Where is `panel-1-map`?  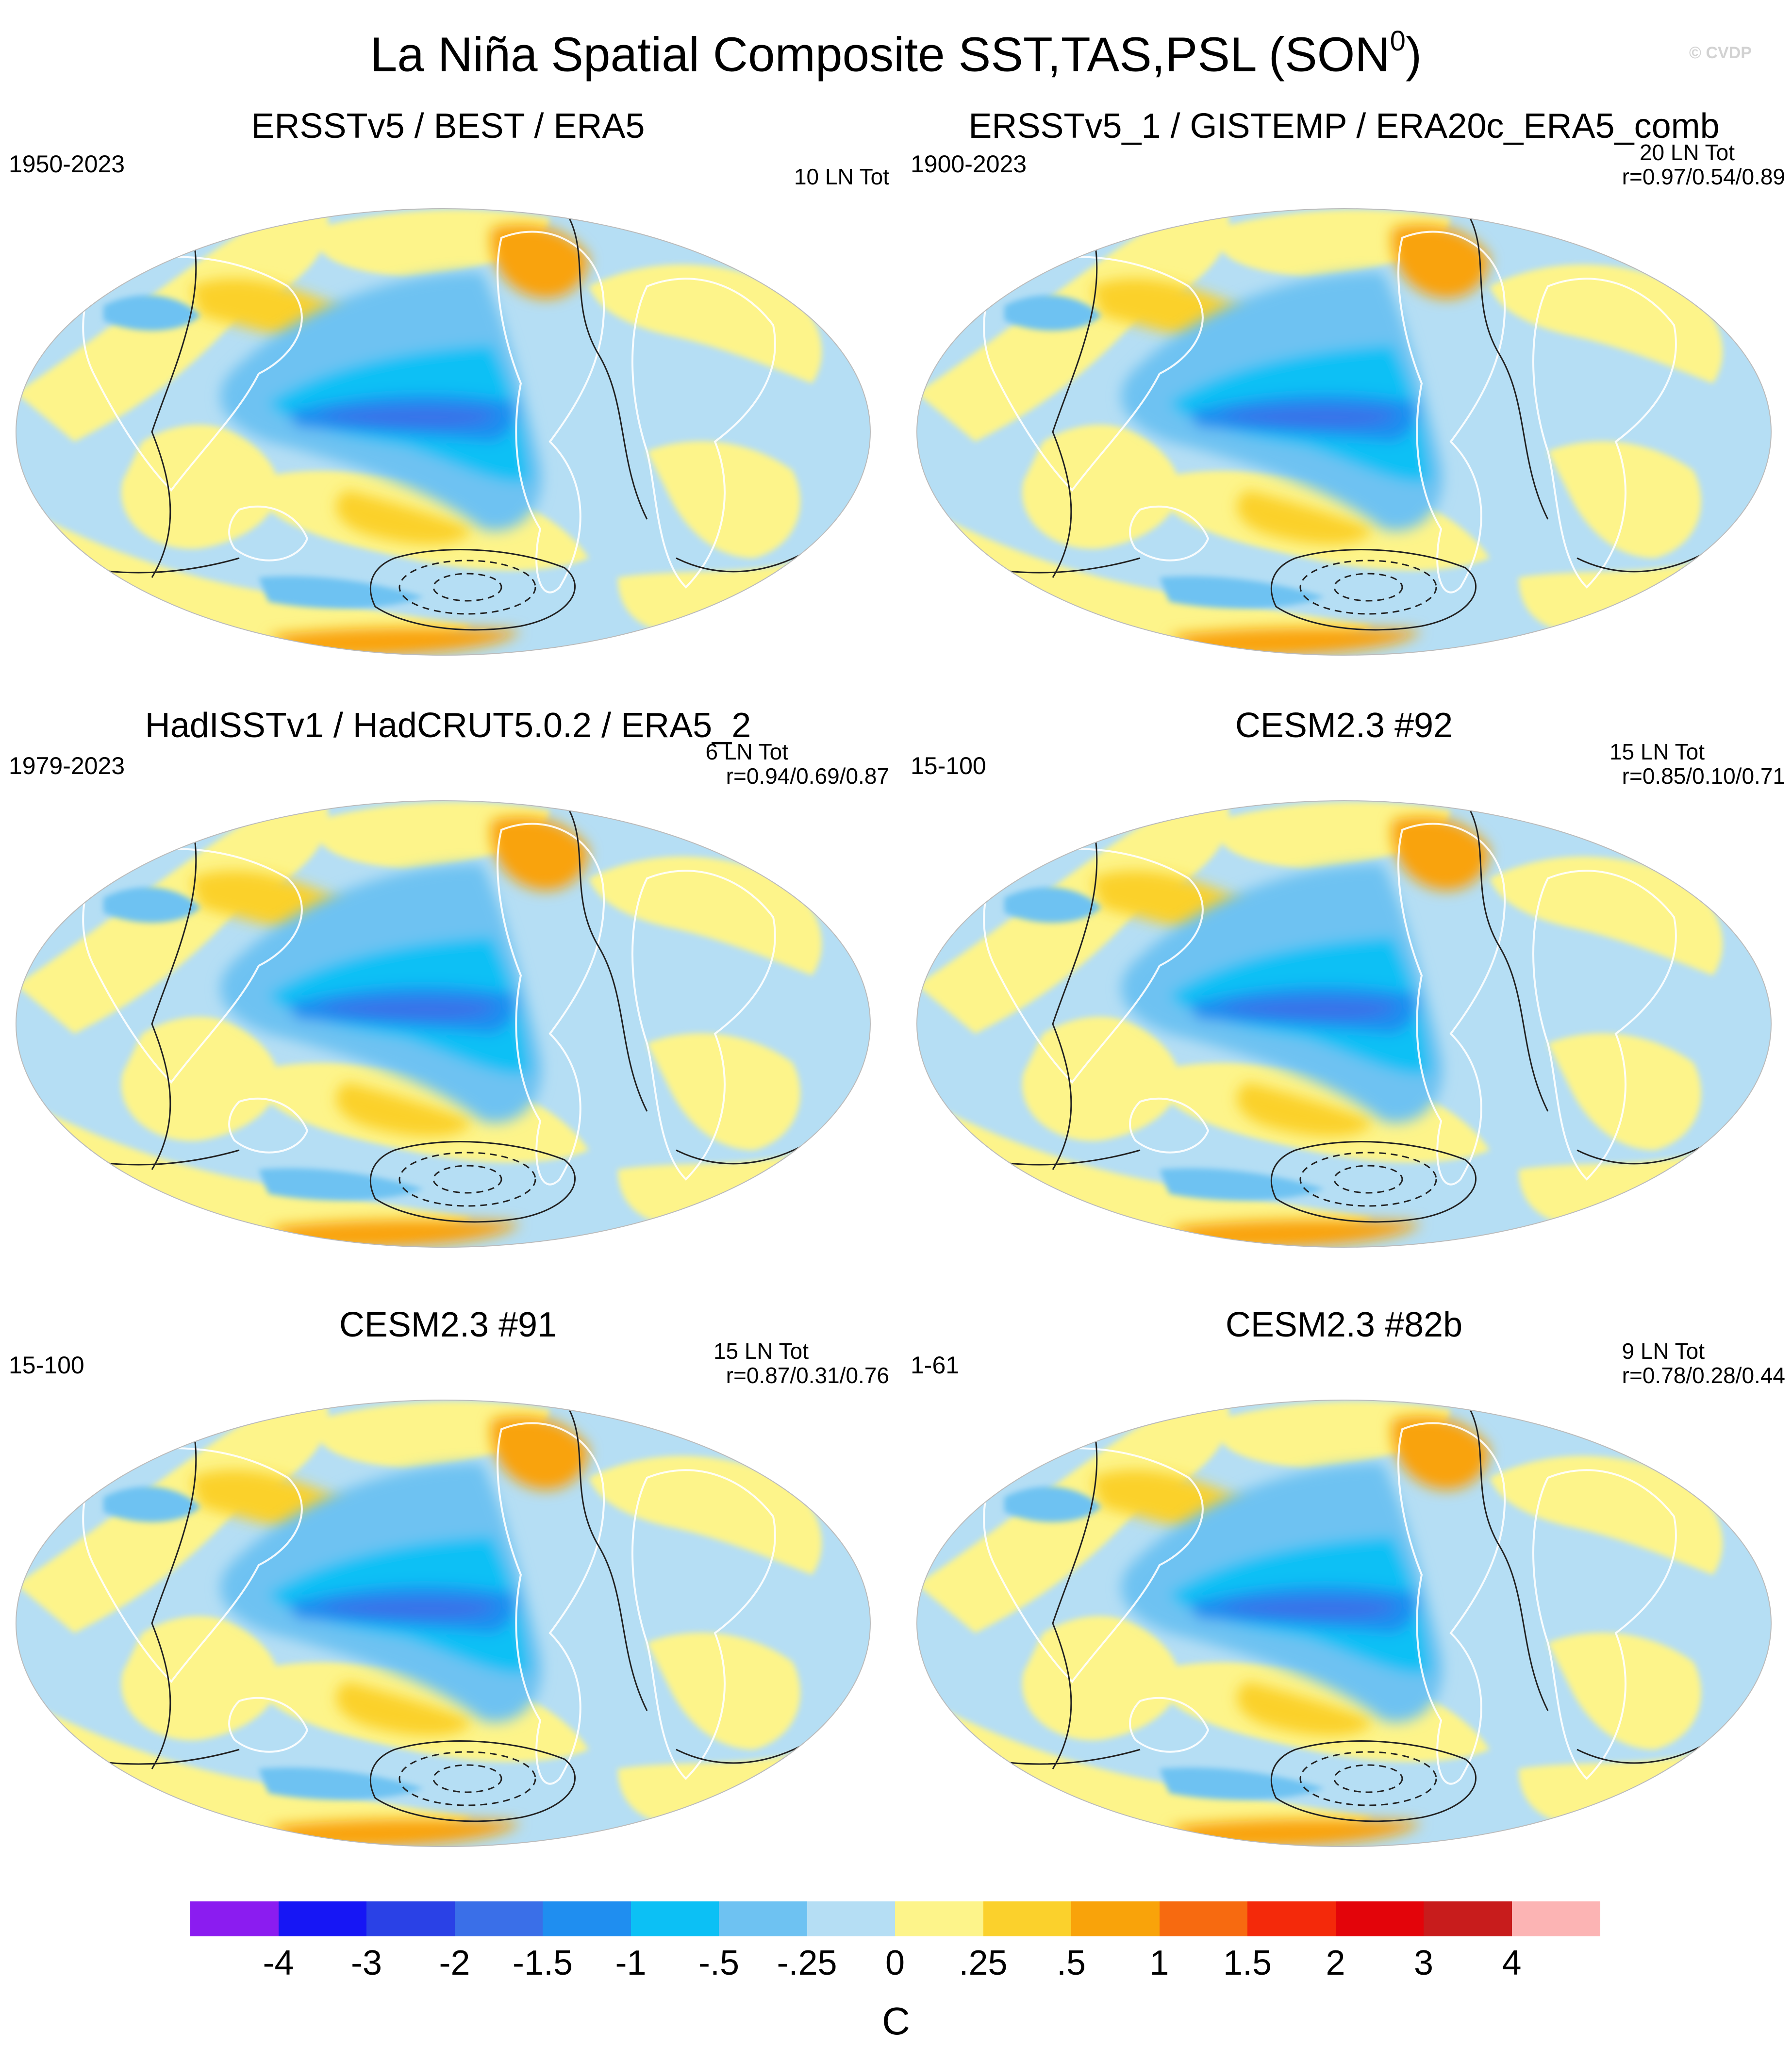
panel-1-map is located at coordinates (444, 432).